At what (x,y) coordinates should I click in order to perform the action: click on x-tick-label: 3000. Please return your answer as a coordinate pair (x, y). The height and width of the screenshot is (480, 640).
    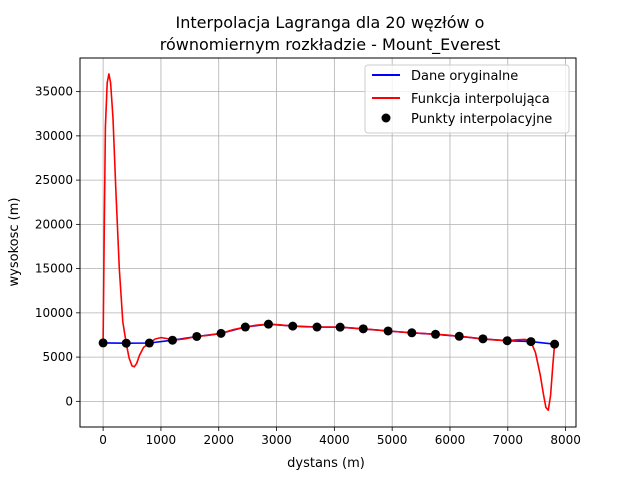
    Looking at the image, I should click on (276, 440).